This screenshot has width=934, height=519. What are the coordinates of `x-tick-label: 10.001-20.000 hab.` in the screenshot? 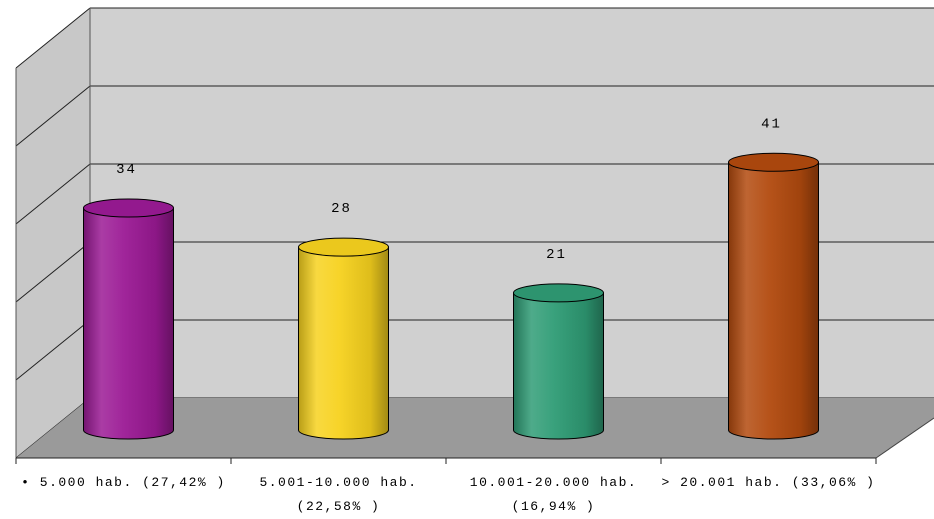 It's located at (553, 482).